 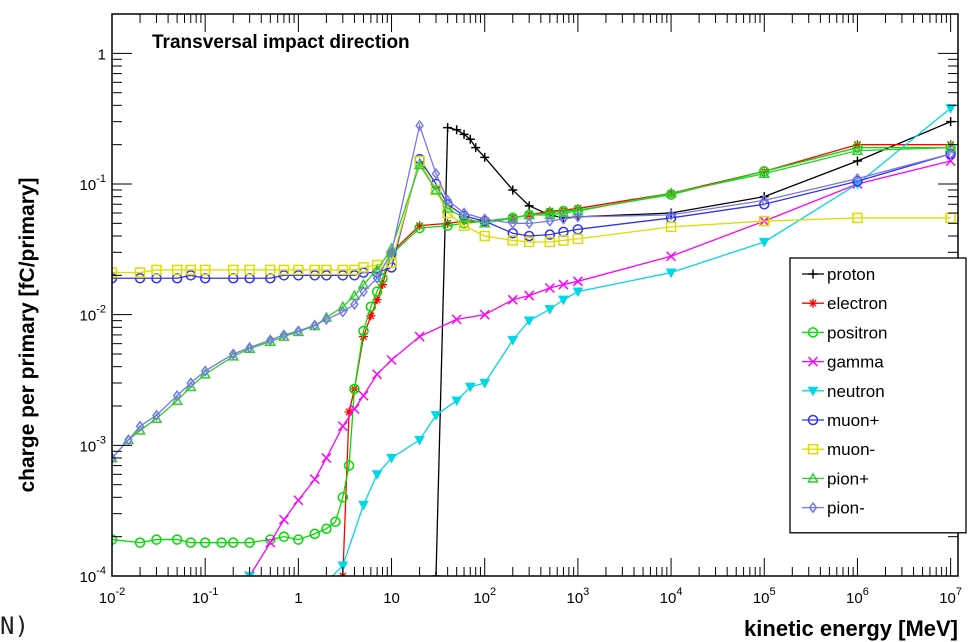 I want to click on x-tick-label: 10, so click(x=391, y=598).